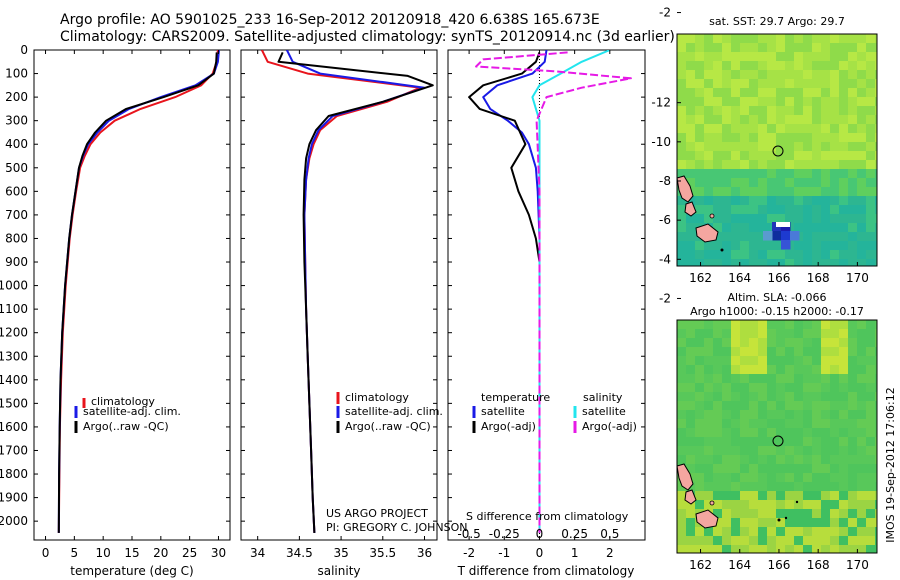  Describe the element at coordinates (553, 292) in the screenshot. I see `s-argo-line` at that location.